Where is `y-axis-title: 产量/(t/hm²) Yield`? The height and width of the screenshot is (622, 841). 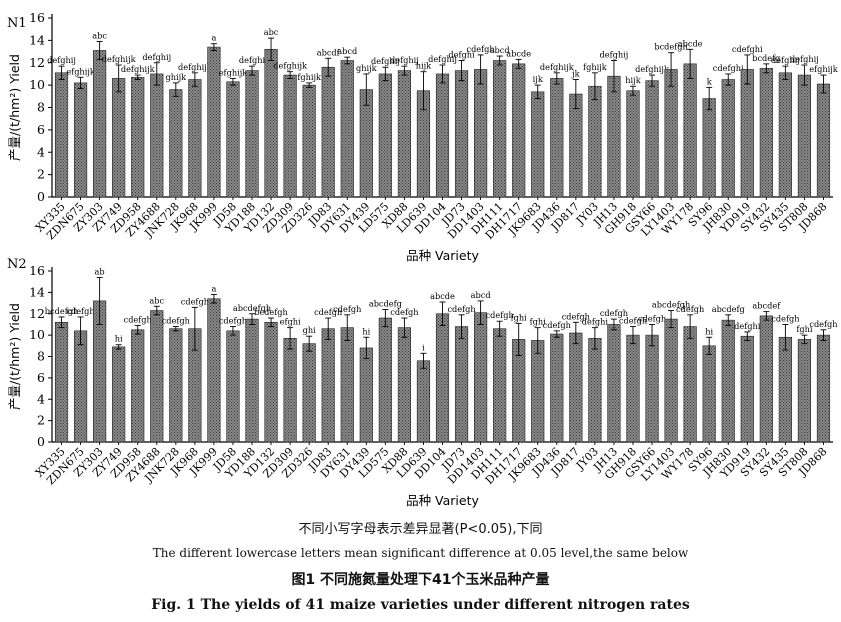 y-axis-title: 产量/(t/hm²) Yield is located at coordinates (14, 356).